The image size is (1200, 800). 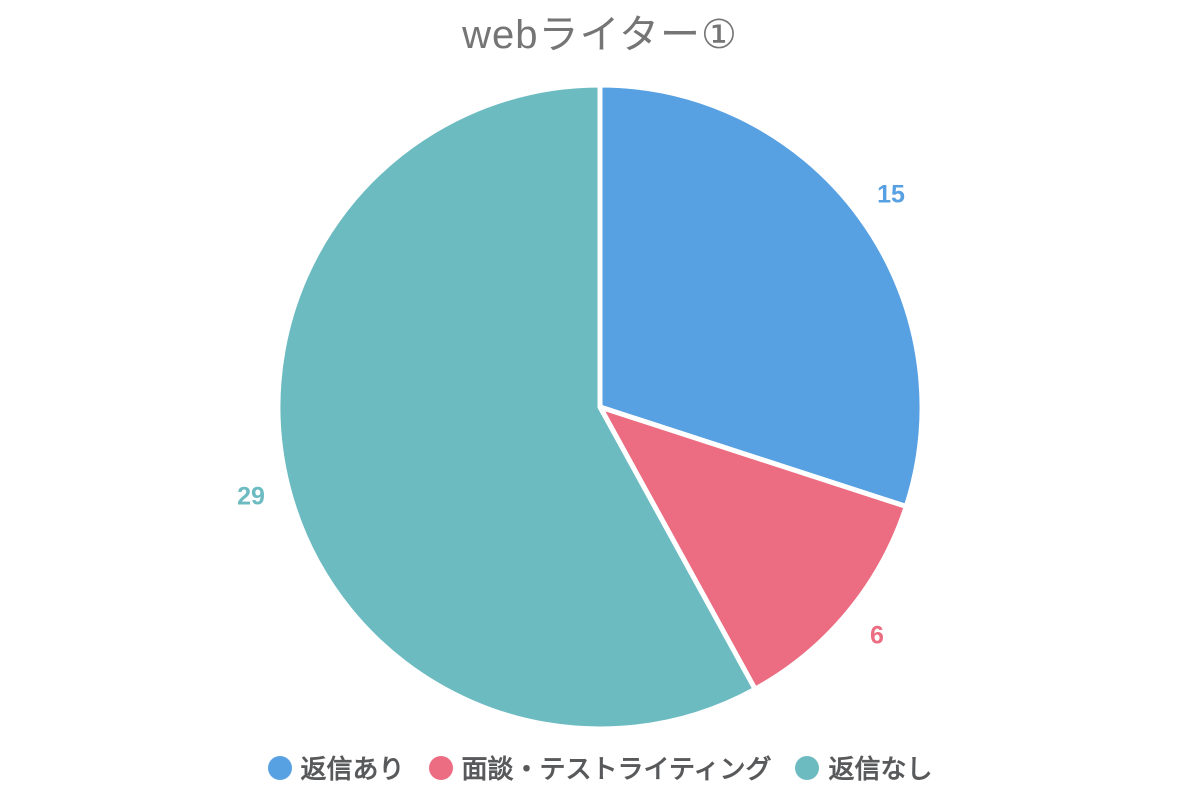 What do you see at coordinates (352, 769) in the screenshot?
I see `legend-label: 返信あり` at bounding box center [352, 769].